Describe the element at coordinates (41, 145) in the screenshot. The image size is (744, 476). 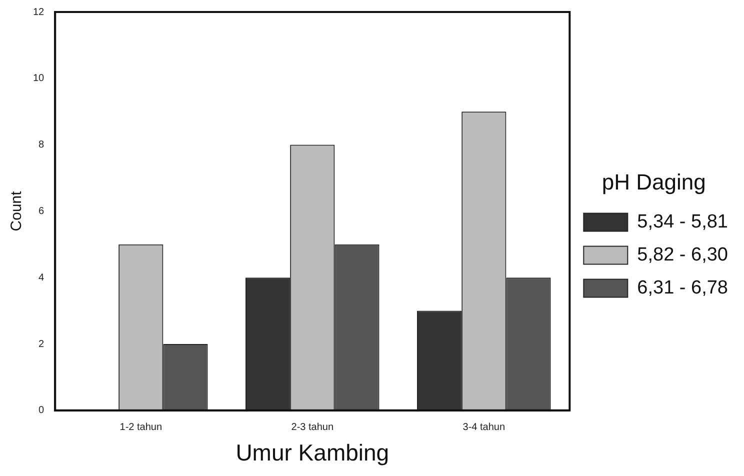
I see `y-tick-label: 8` at that location.